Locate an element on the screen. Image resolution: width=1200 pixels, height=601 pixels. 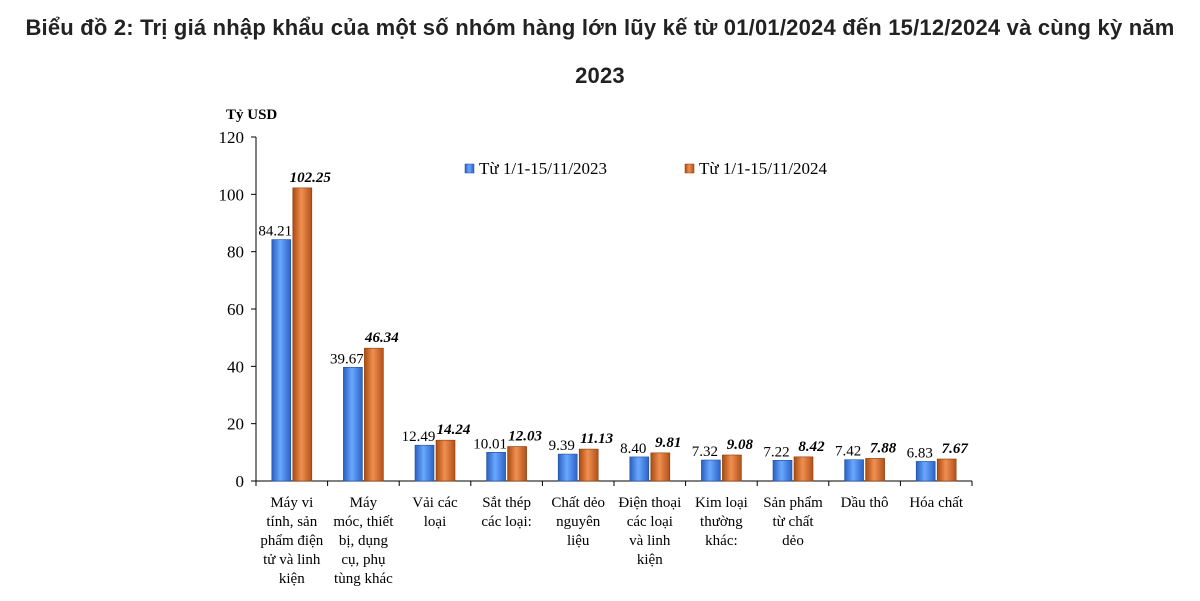
y-tick-label: 60 is located at coordinates (235, 309).